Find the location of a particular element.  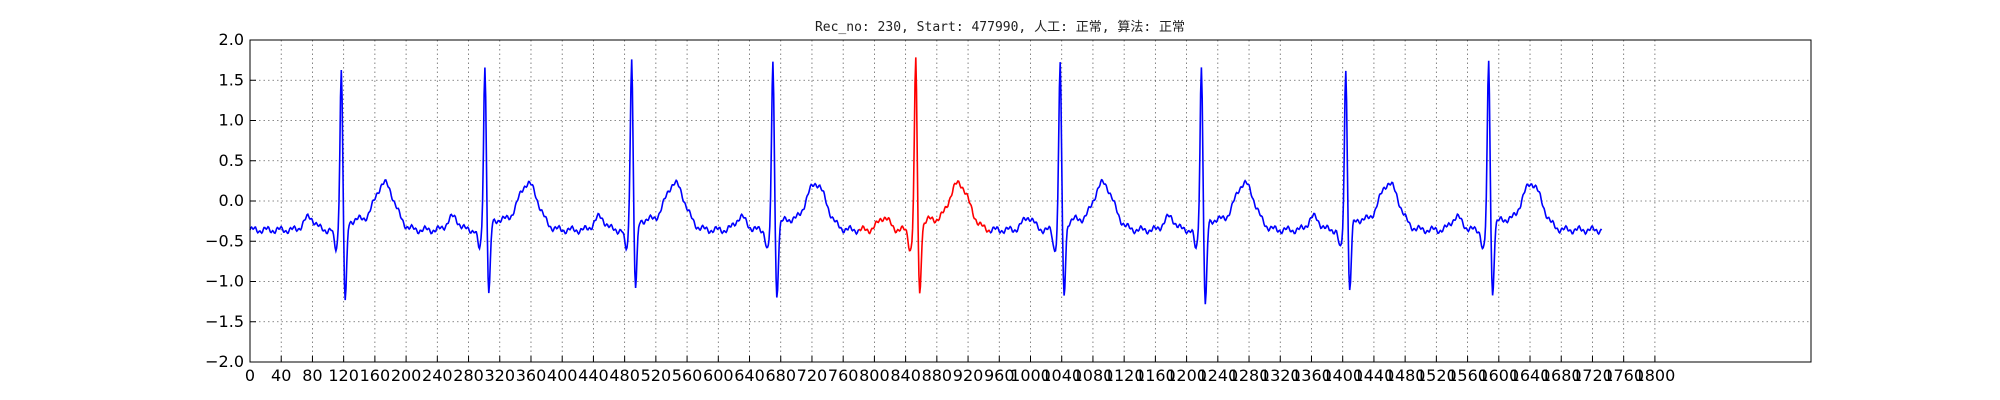

x-tick-label: 240 is located at coordinates (437, 375).